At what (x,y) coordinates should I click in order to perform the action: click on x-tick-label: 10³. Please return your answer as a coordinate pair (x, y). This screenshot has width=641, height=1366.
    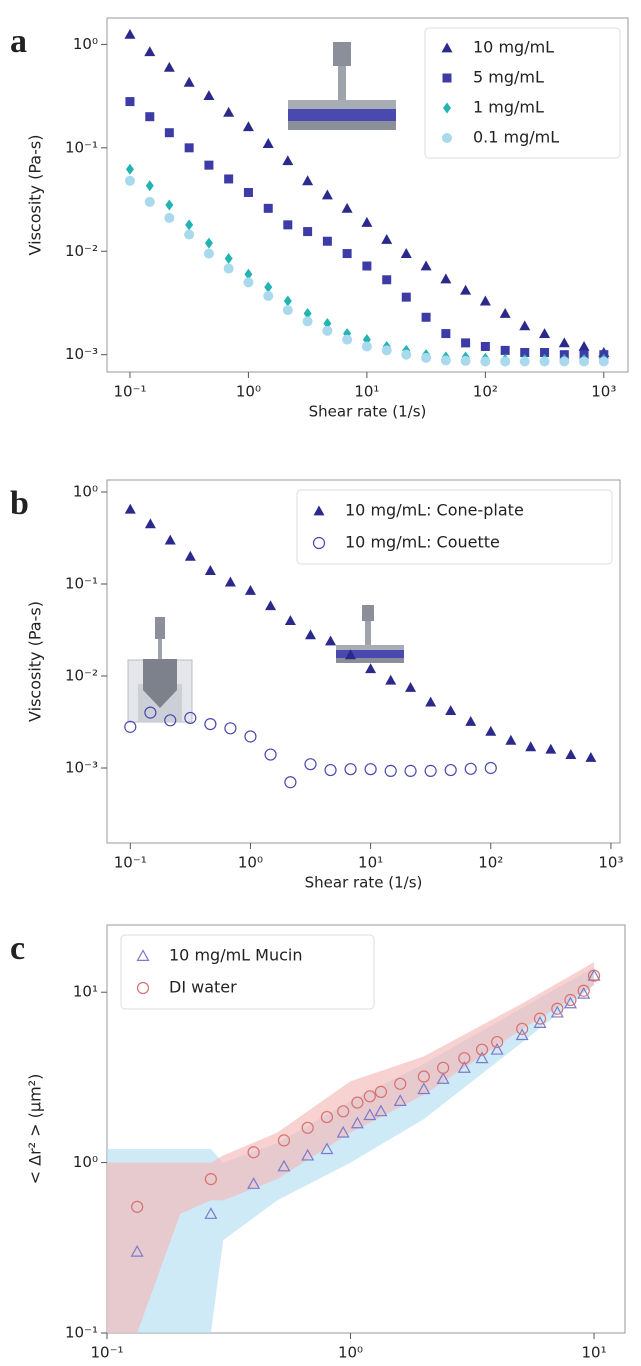
    Looking at the image, I should click on (603, 392).